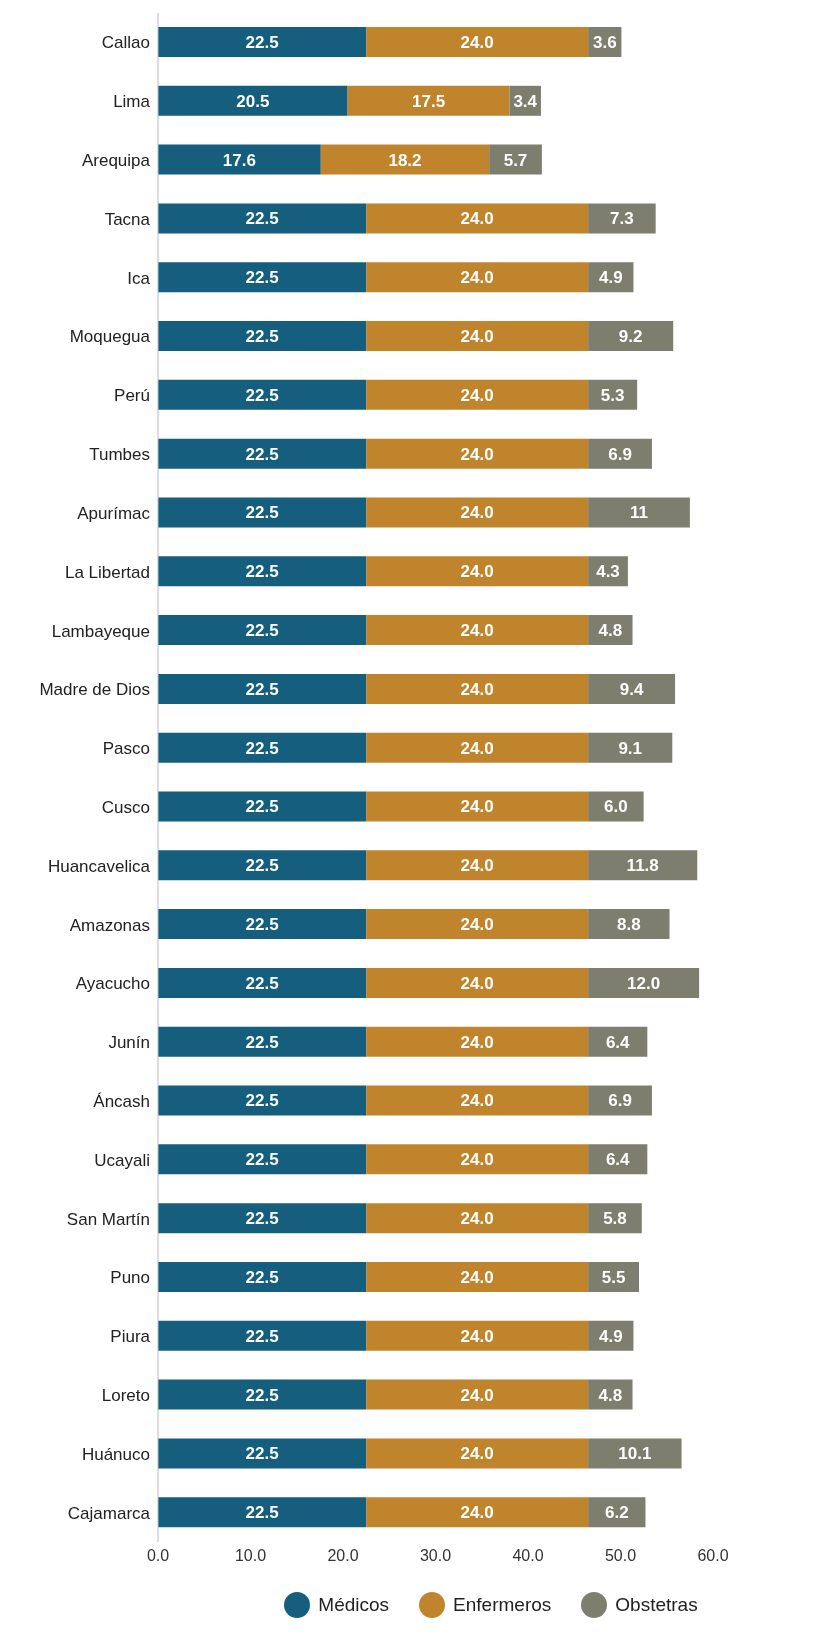 The height and width of the screenshot is (1643, 832). What do you see at coordinates (616, 1513) in the screenshot?
I see `data-label: 6.2` at bounding box center [616, 1513].